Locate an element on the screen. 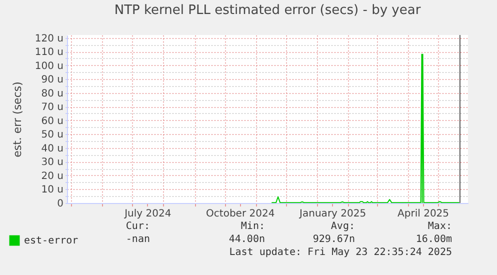 This screenshot has width=497, height=275. y-tick-label: 80 u is located at coordinates (52, 94).